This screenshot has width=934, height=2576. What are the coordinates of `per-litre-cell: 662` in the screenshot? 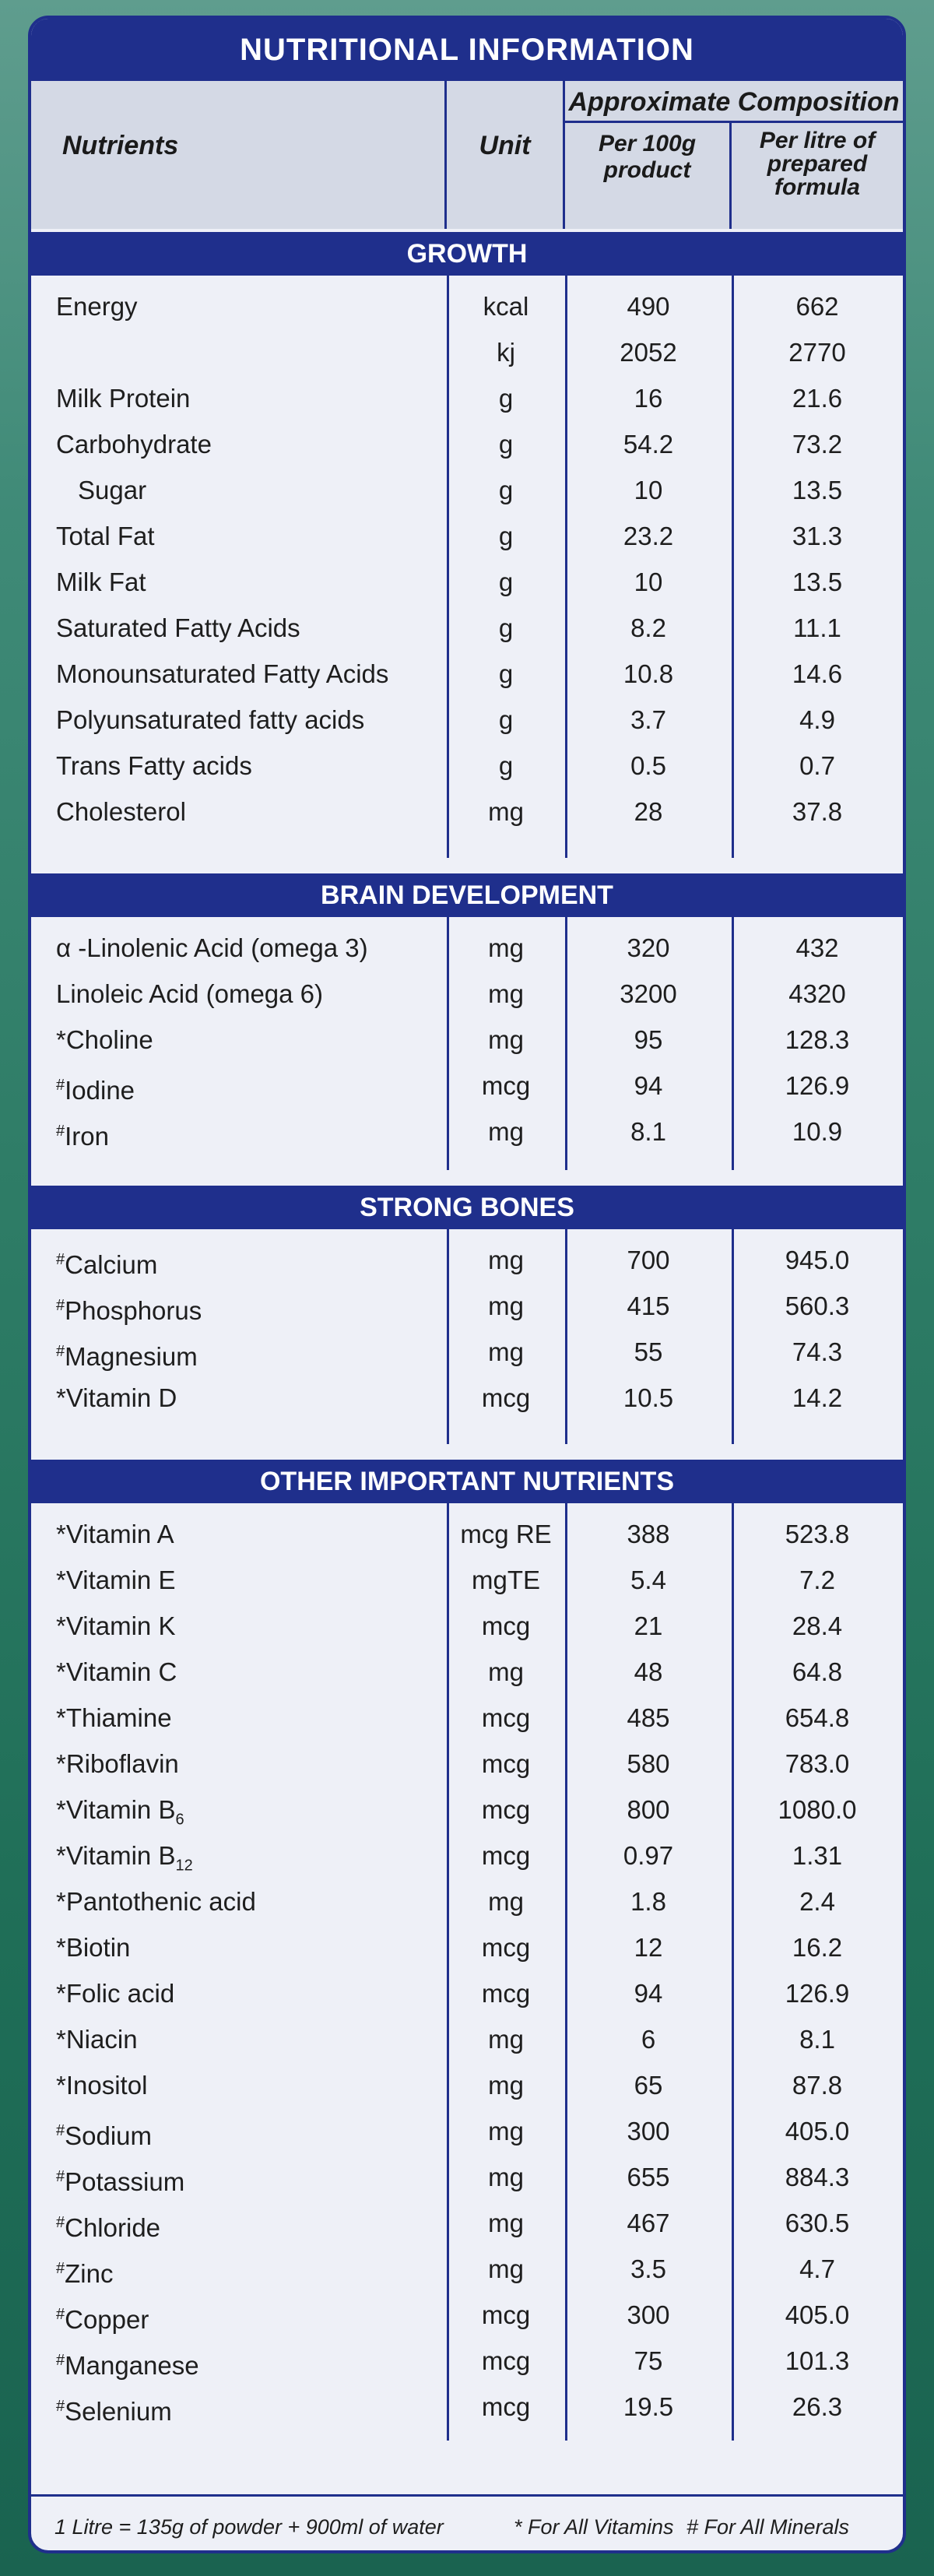 It's located at (817, 306).